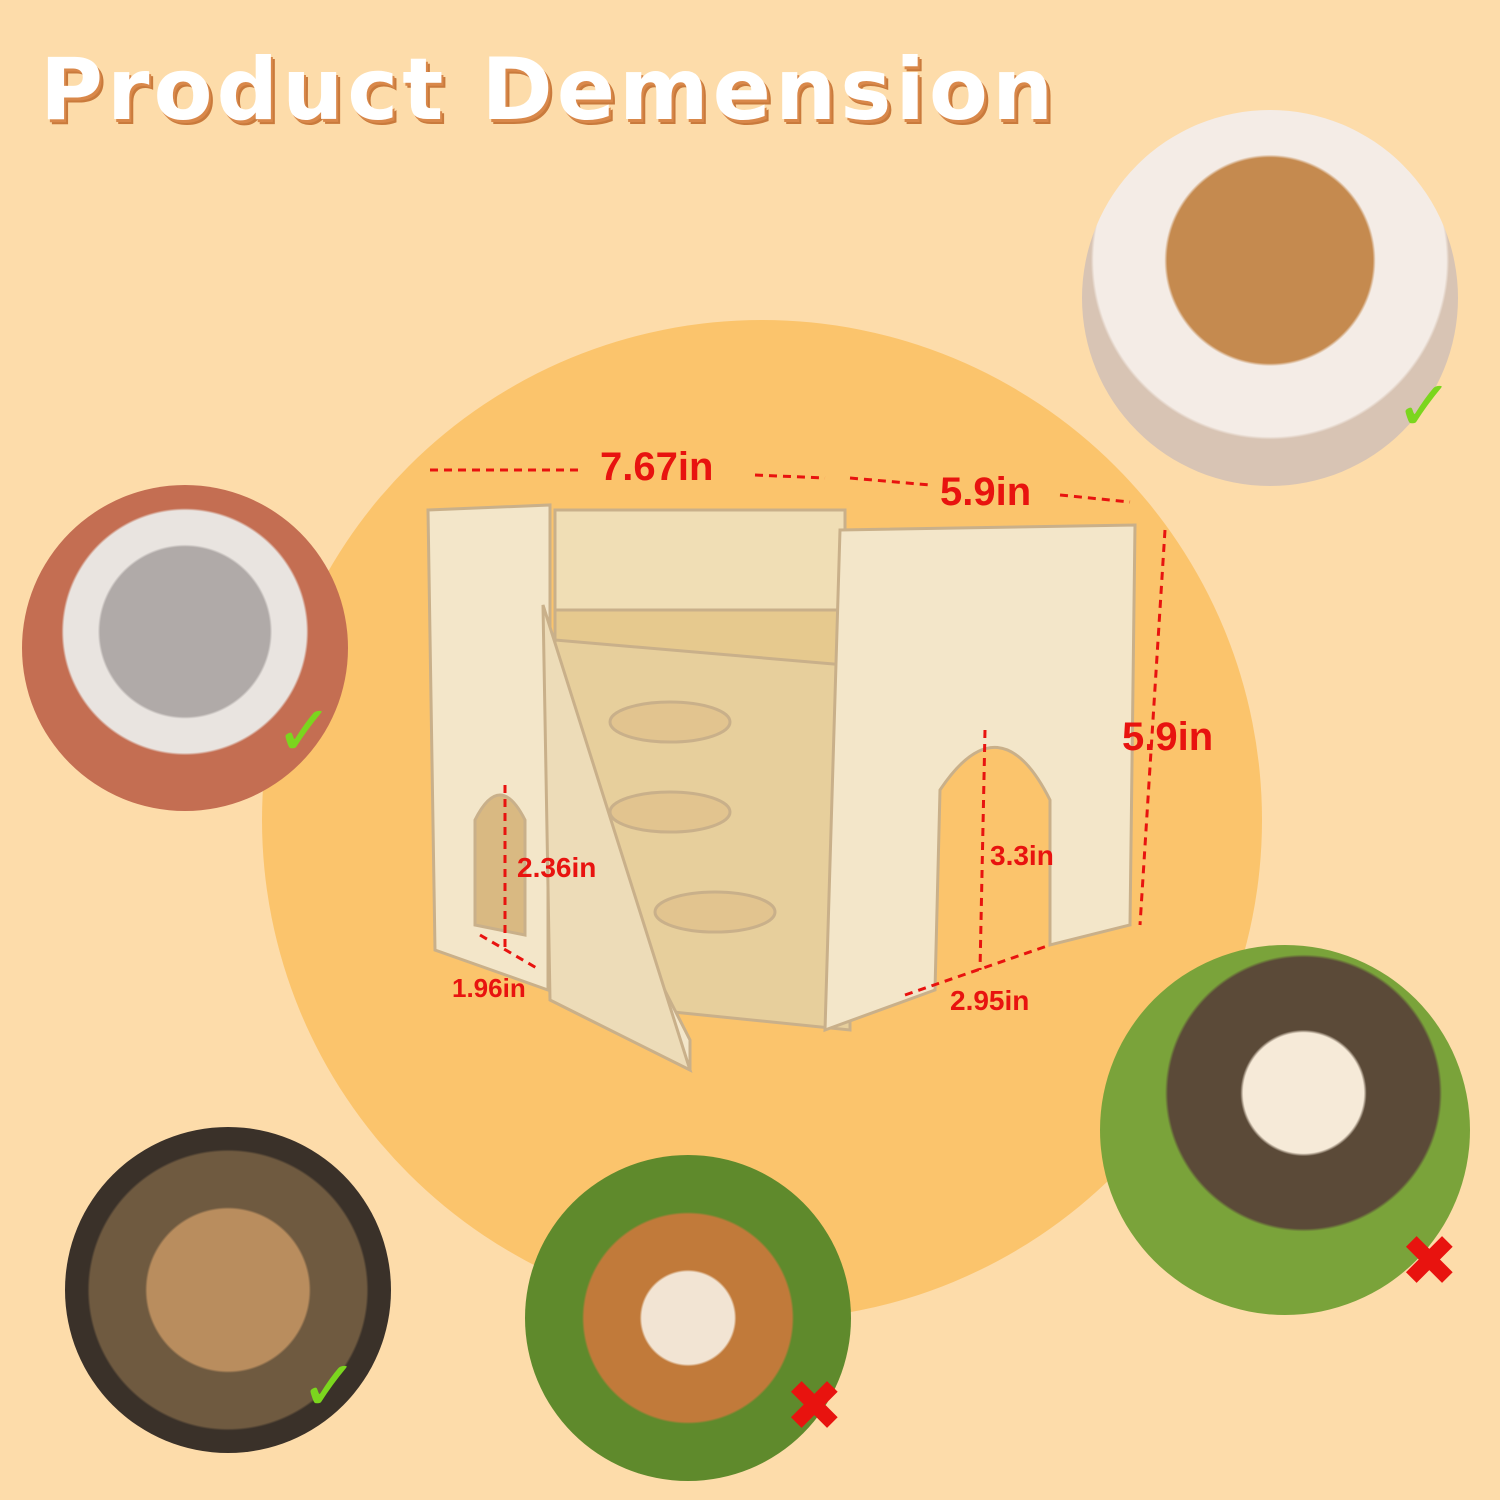 This screenshot has height=1500, width=1500. What do you see at coordinates (489, 988) in the screenshot?
I see `left-arch-width-label: 1.96in` at bounding box center [489, 988].